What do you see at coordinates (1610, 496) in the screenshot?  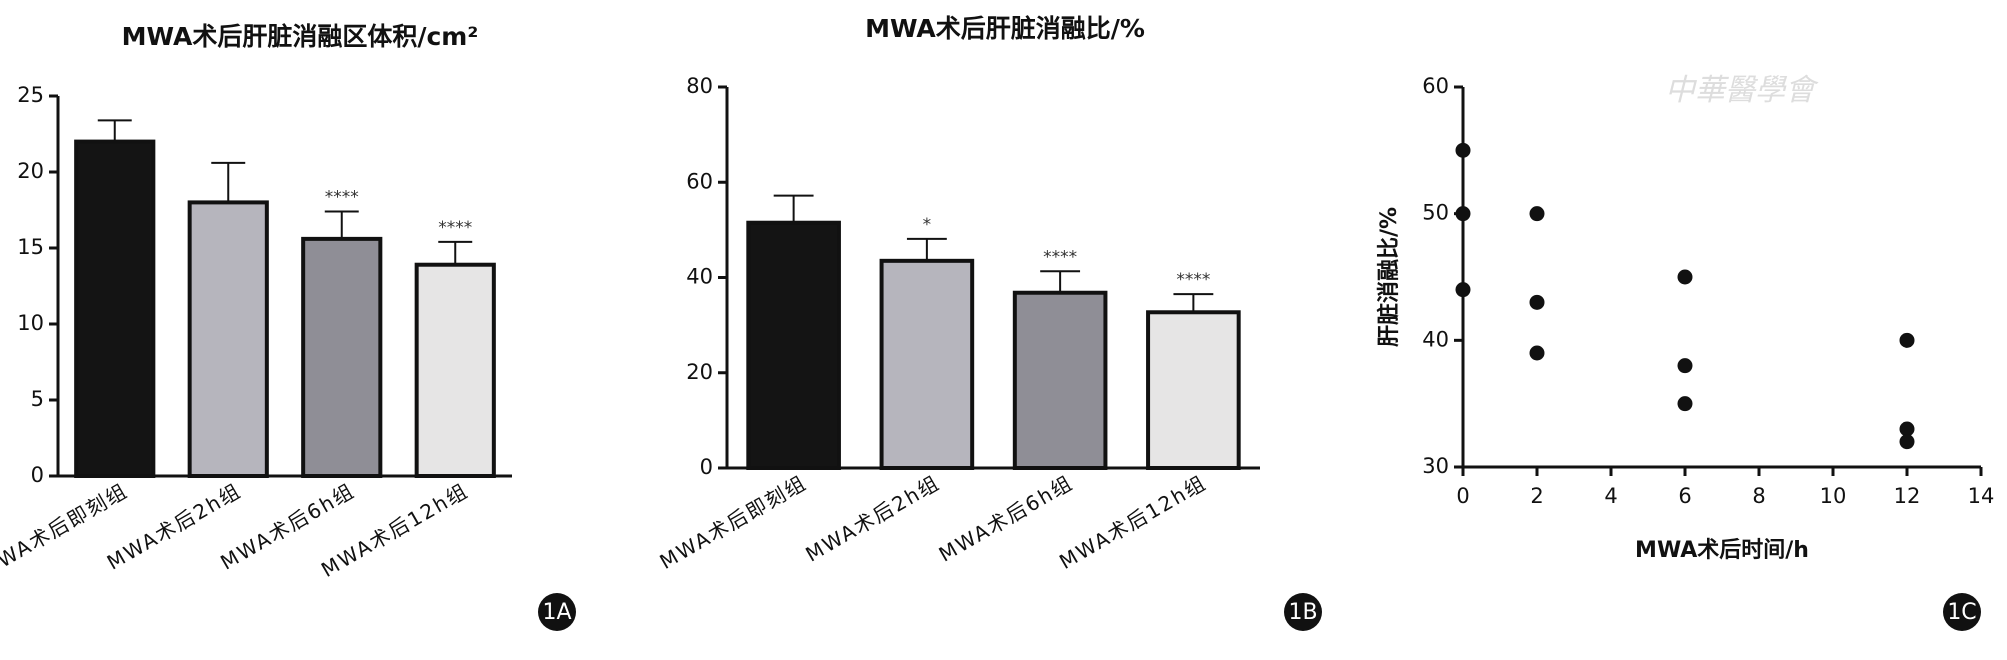 I see `x-tick-label: 4` at bounding box center [1610, 496].